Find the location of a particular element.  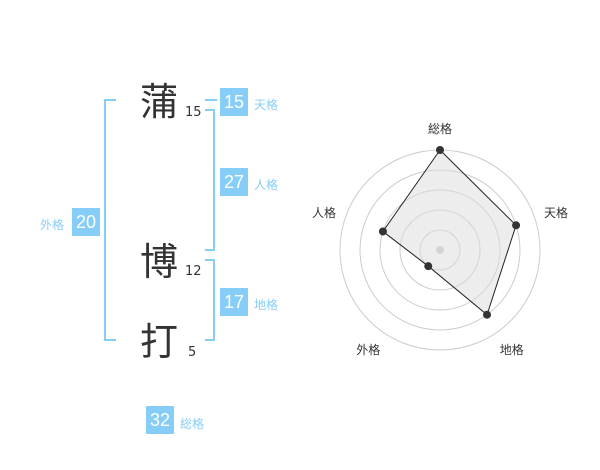

radar-axis-label: 人格 is located at coordinates (323, 213).